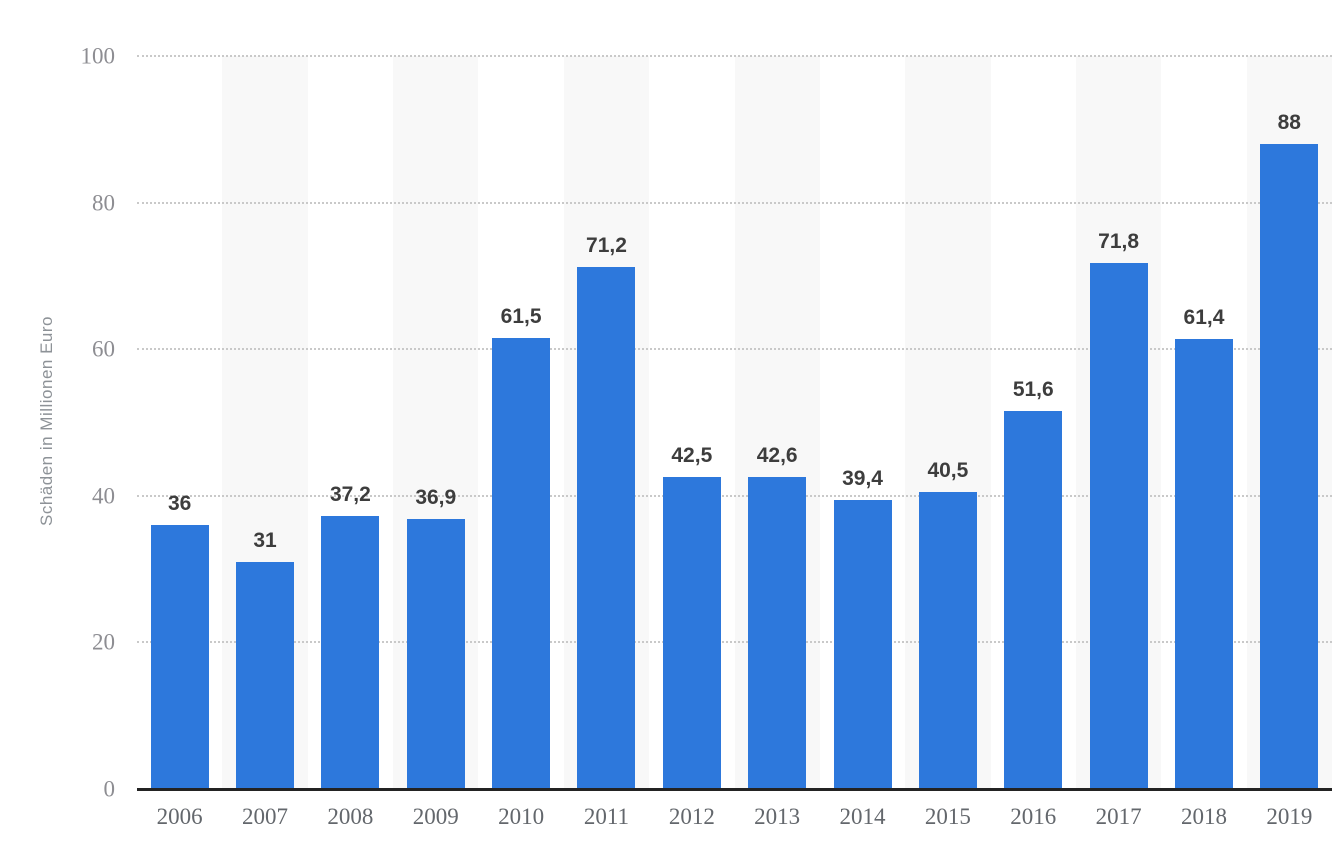  Describe the element at coordinates (179, 504) in the screenshot. I see `bar-value-label: 36` at that location.